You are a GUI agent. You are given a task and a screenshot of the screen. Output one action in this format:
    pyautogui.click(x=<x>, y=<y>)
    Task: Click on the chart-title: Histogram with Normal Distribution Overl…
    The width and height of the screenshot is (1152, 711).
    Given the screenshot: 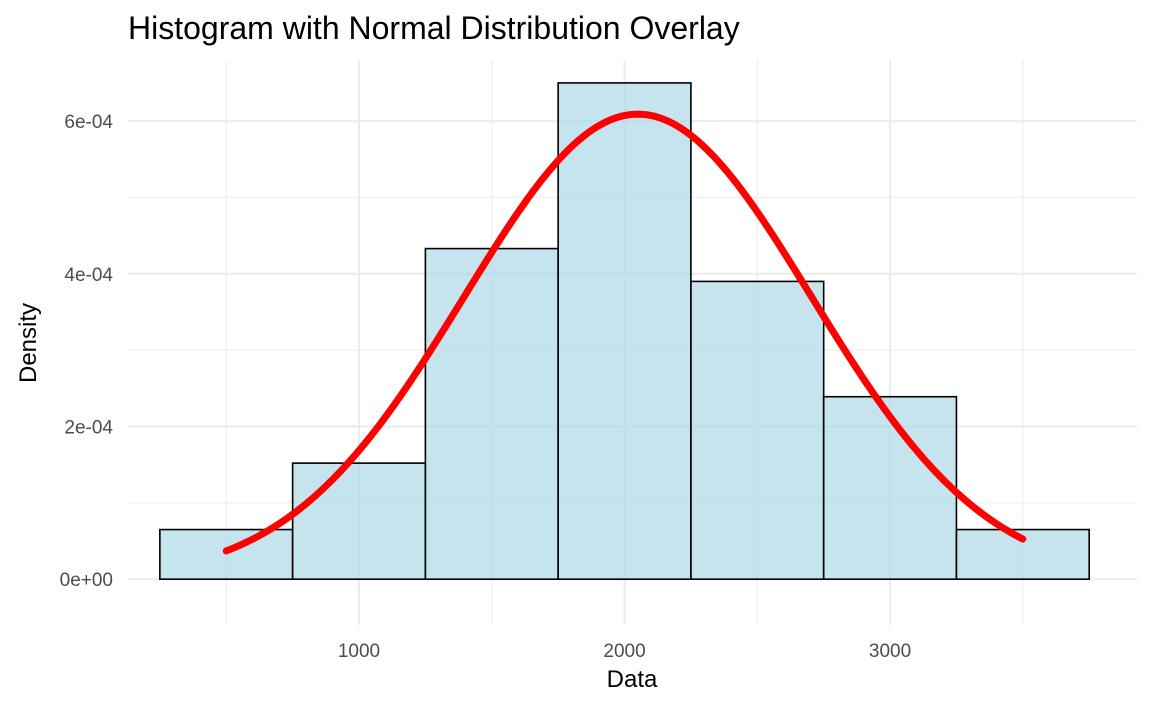 What is the action you would take?
    pyautogui.click(x=434, y=28)
    